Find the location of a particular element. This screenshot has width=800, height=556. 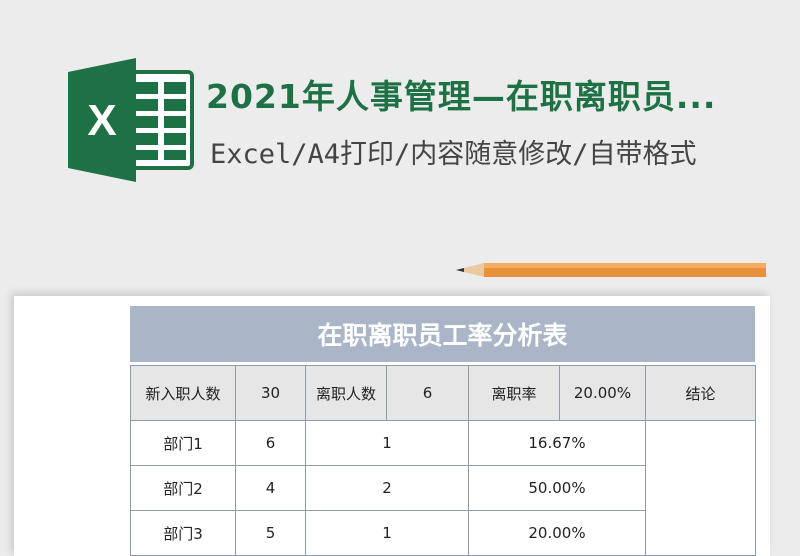

conclusion-cell is located at coordinates (700, 488).